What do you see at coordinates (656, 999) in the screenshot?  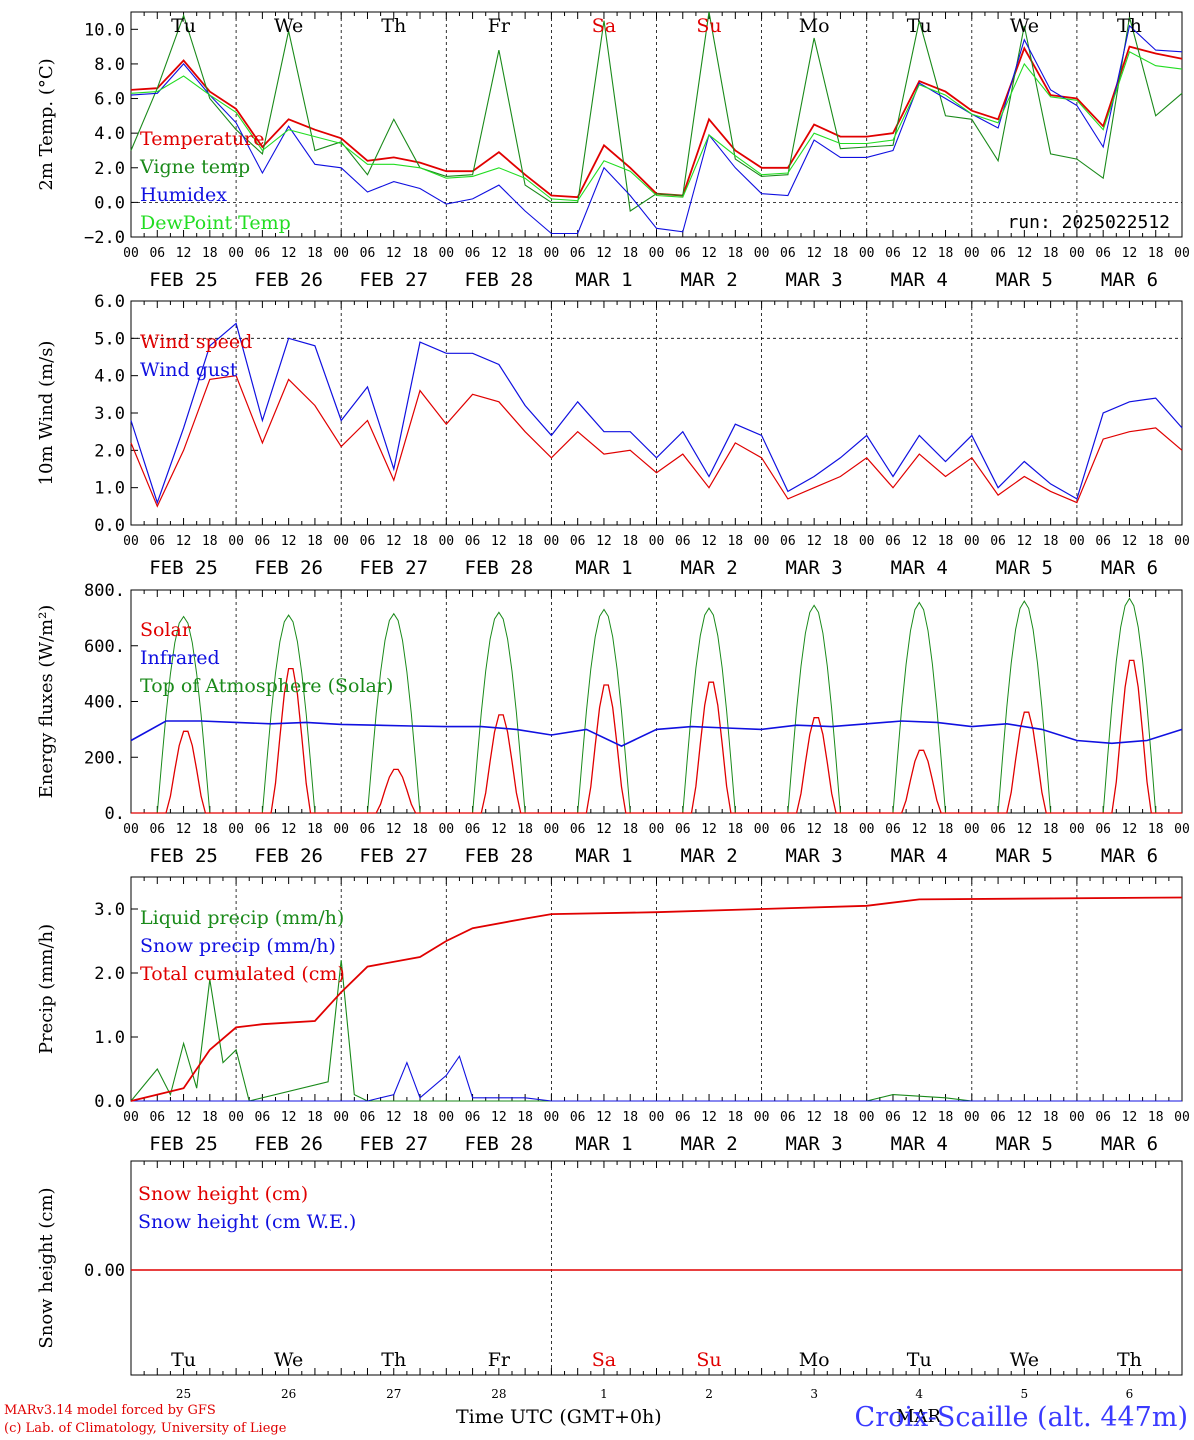 I see `precip-series-line` at bounding box center [656, 999].